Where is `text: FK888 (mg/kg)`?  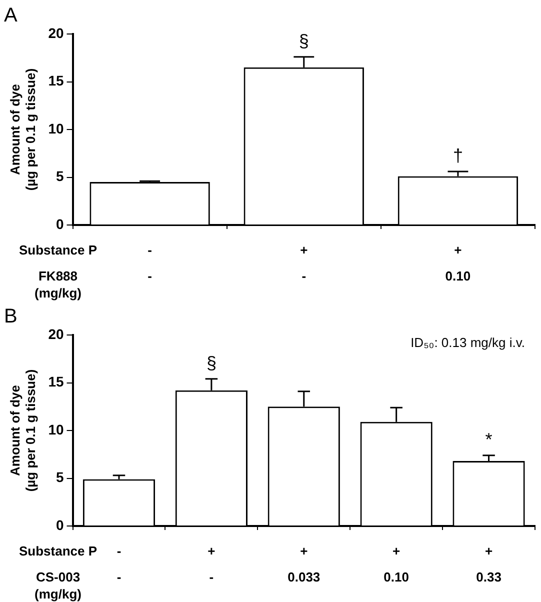
text: FK888 (mg/kg) is located at coordinates (58, 284).